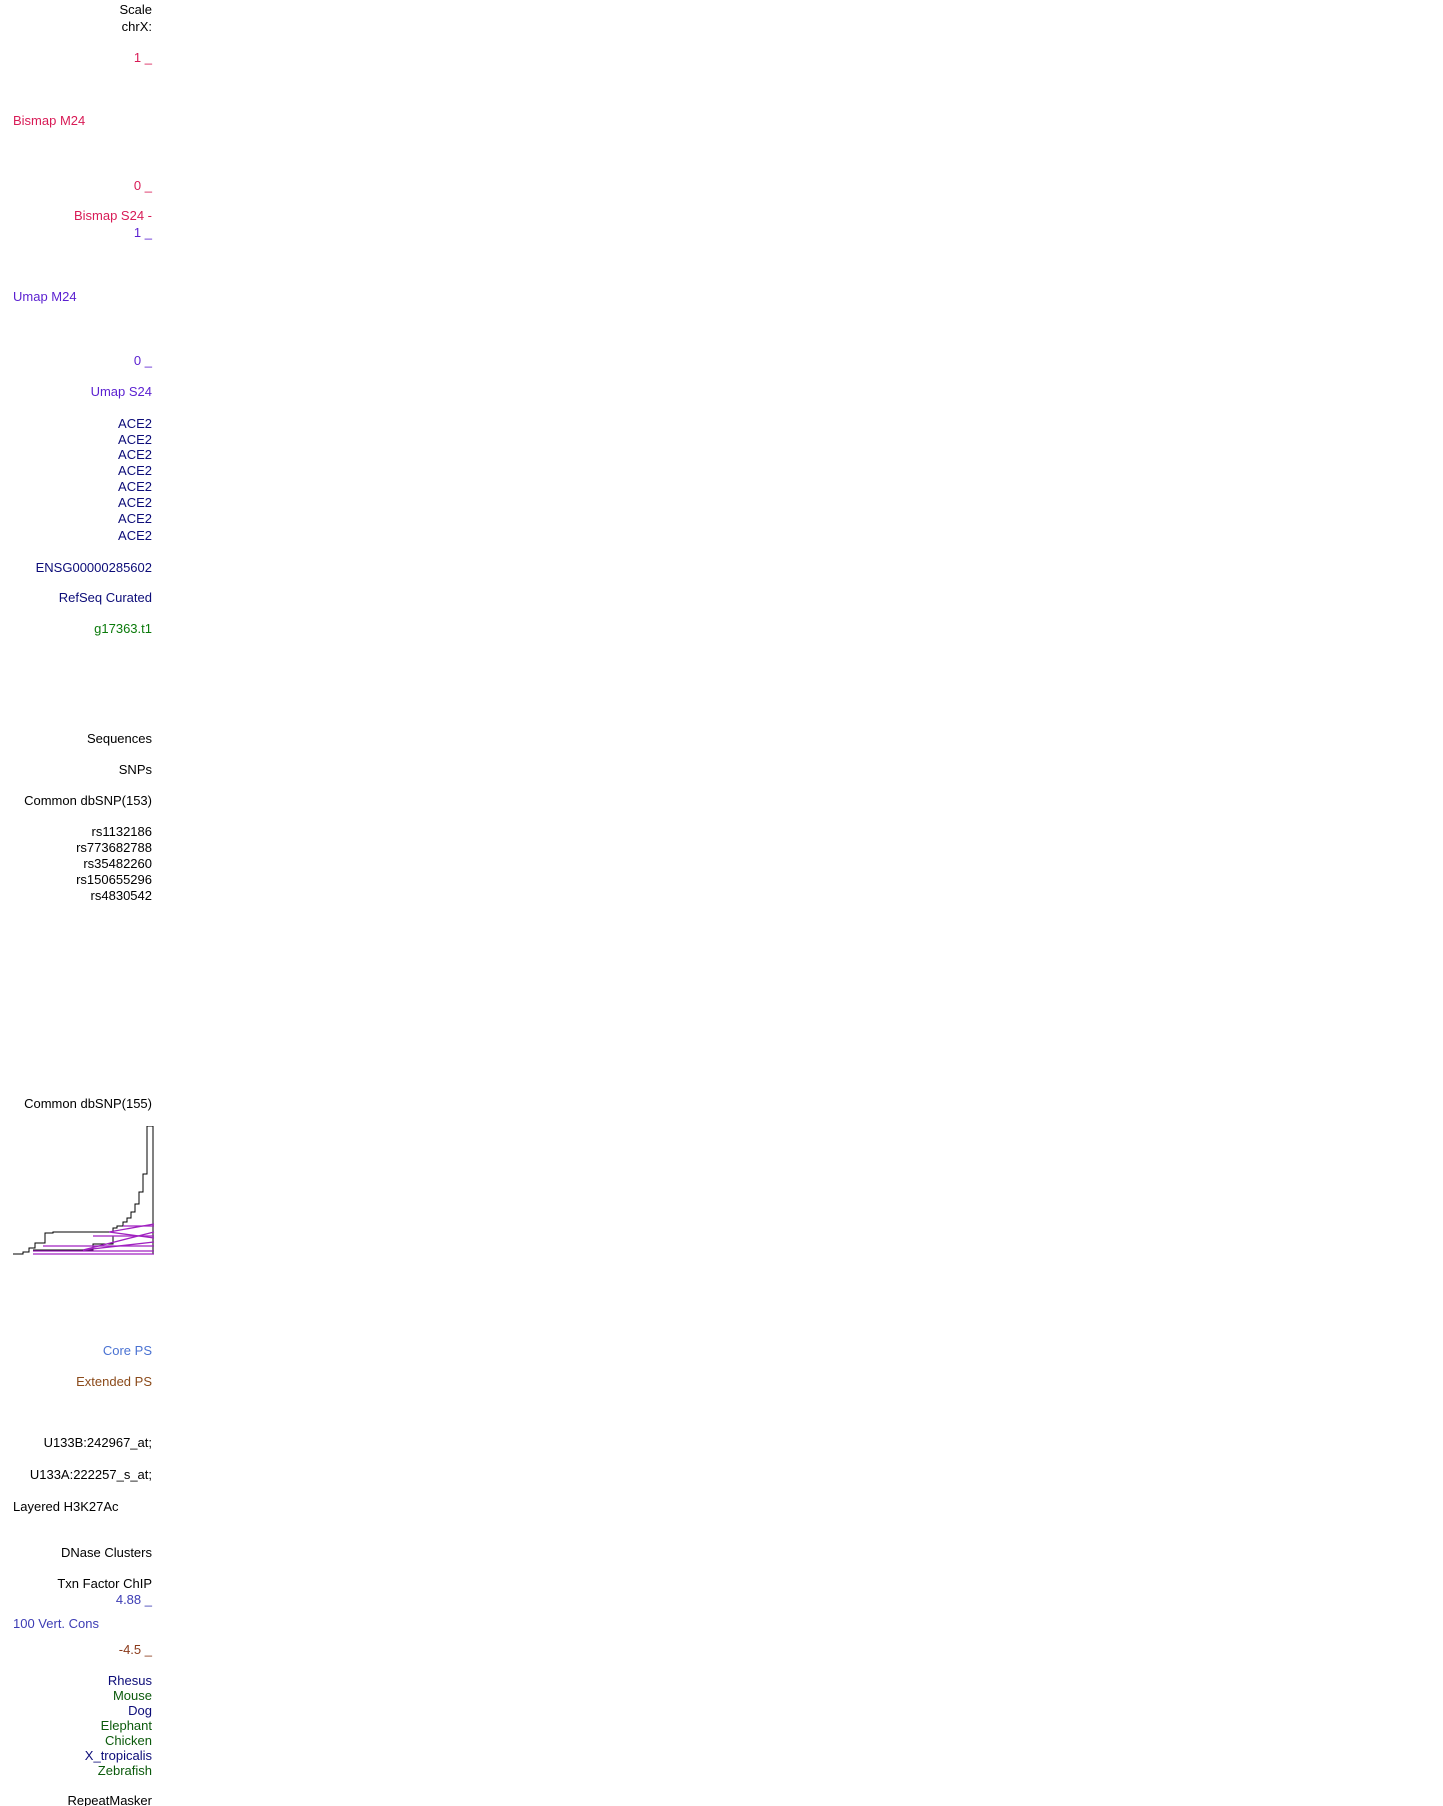  What do you see at coordinates (127, 1350) in the screenshot?
I see `track-label: Core PS` at bounding box center [127, 1350].